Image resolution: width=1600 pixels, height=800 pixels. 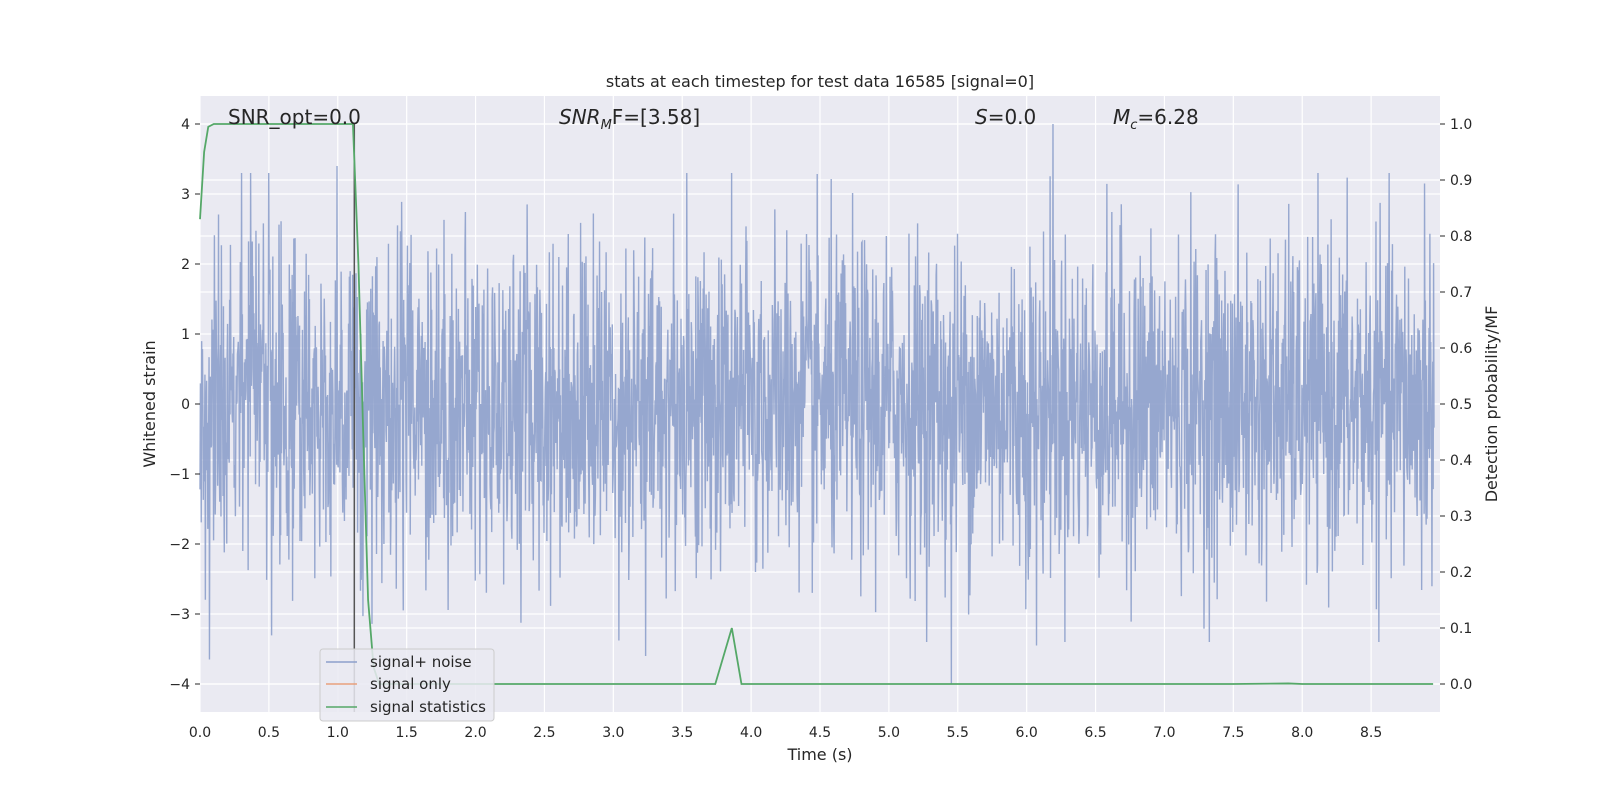 What do you see at coordinates (1164, 733) in the screenshot?
I see `x-tick-label: 7.0` at bounding box center [1164, 733].